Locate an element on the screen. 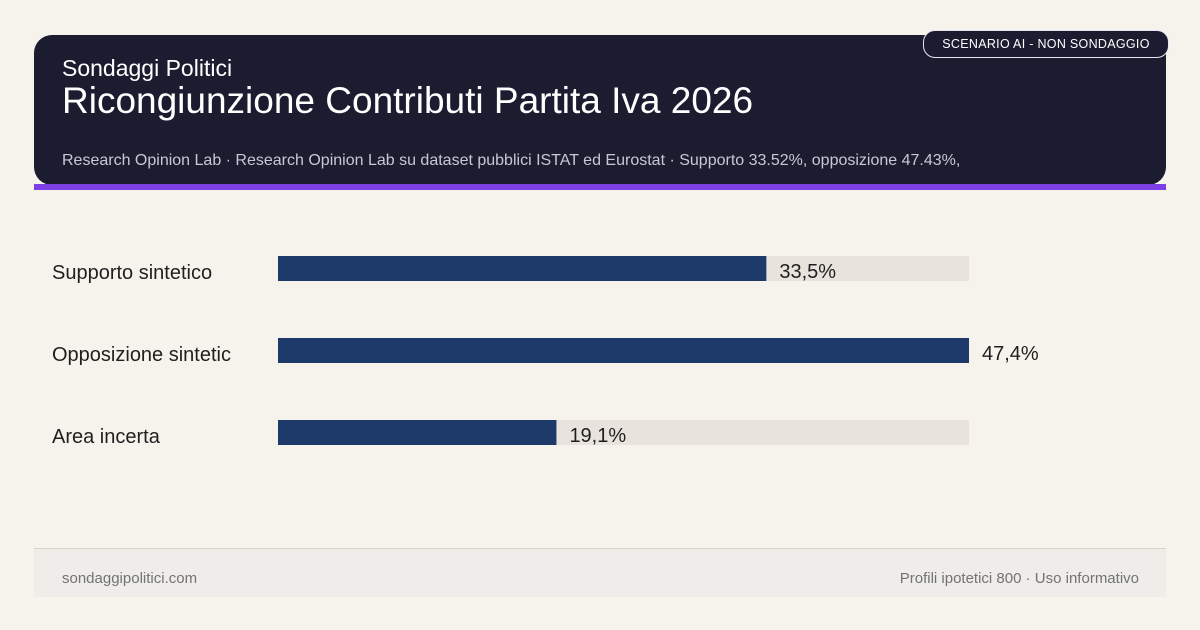  scenario-badge: SCENARIO AI - NON SONDAGGIO is located at coordinates (1046, 44).